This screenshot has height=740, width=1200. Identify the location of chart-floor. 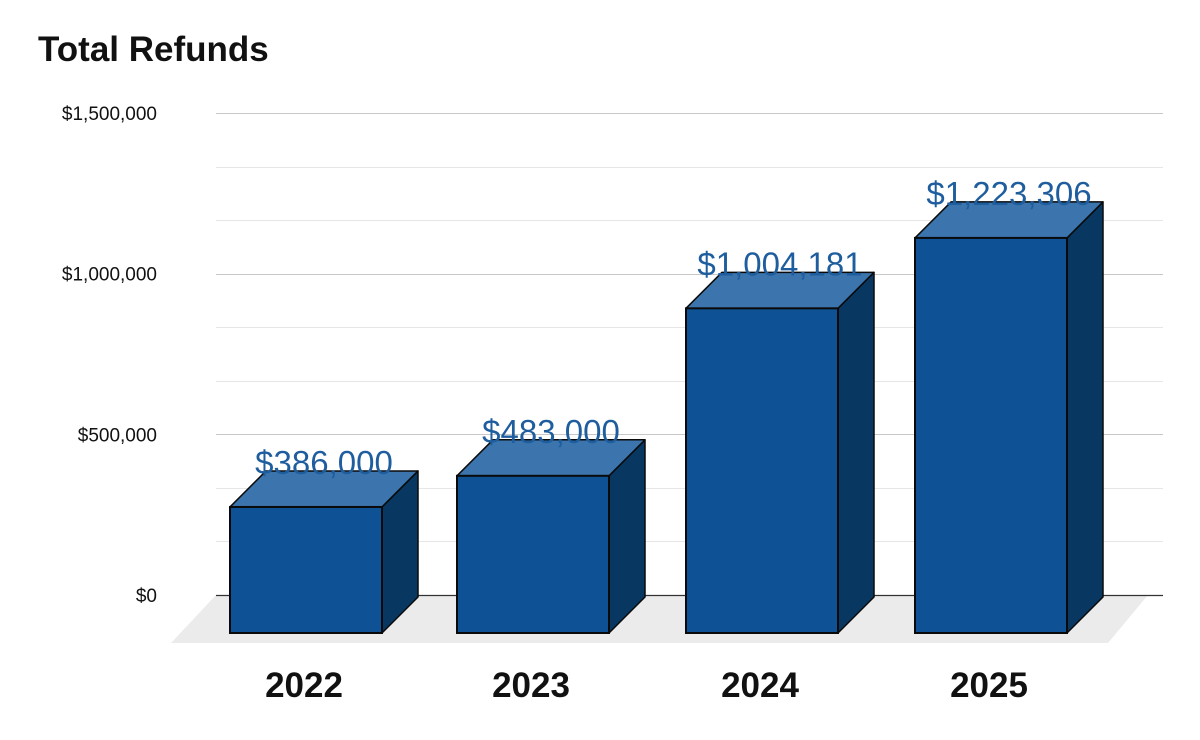
(659, 619).